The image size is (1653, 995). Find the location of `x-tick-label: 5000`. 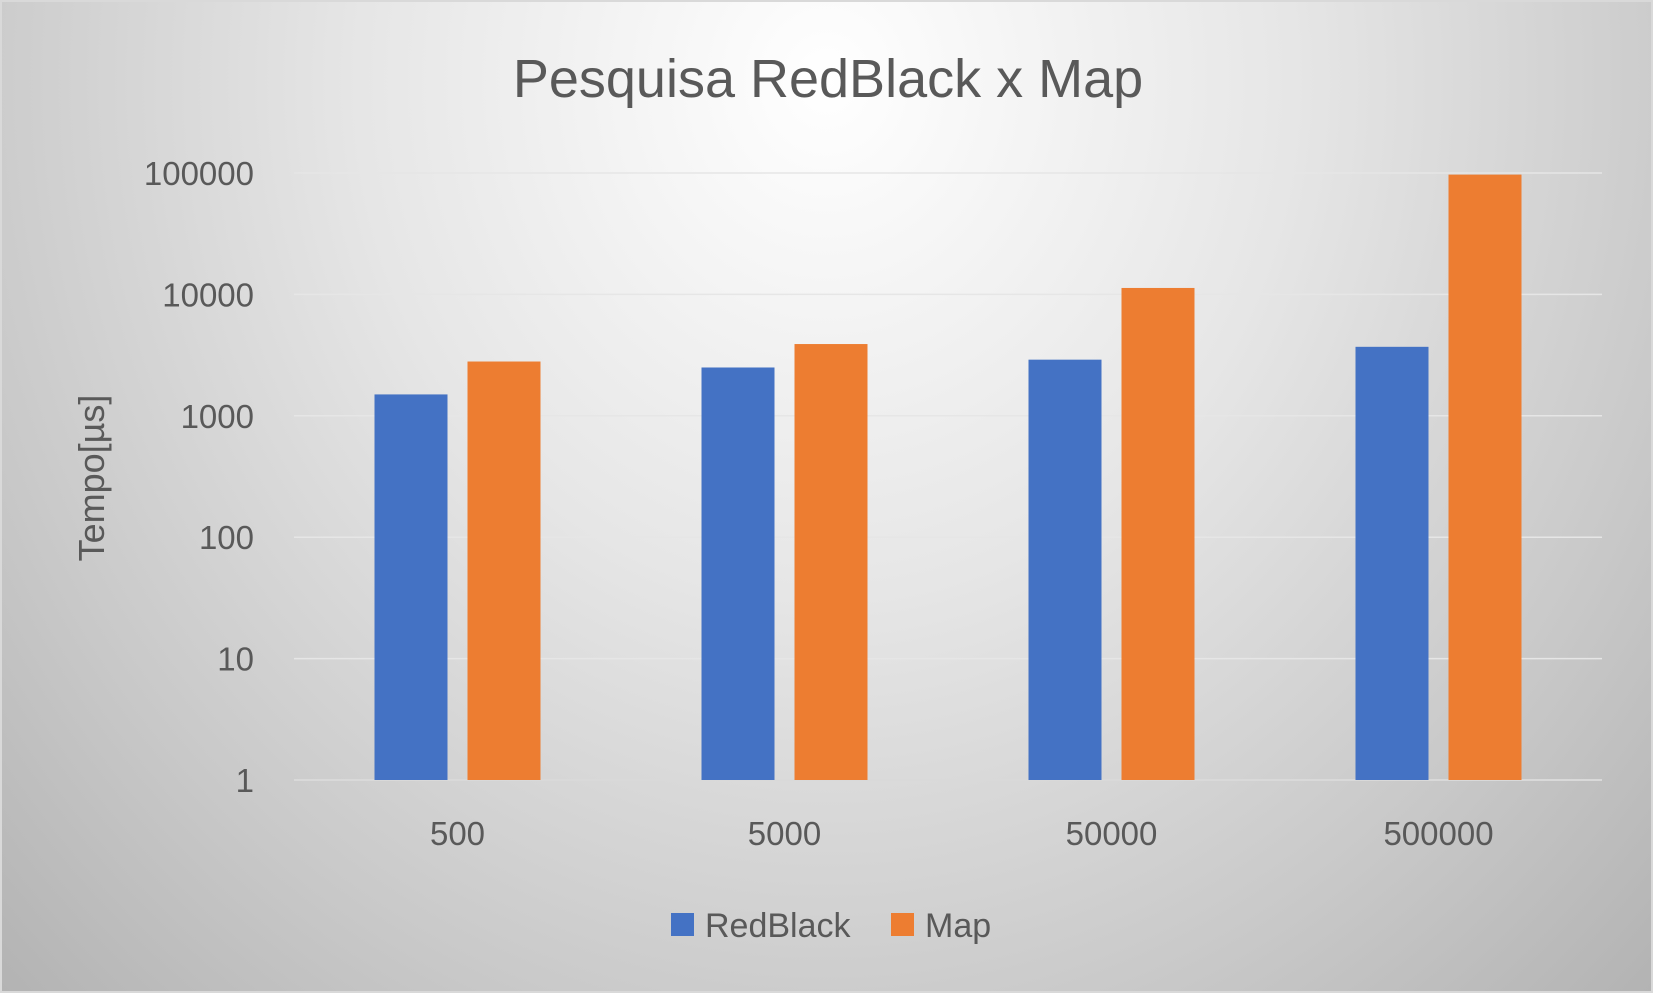

x-tick-label: 5000 is located at coordinates (784, 833).